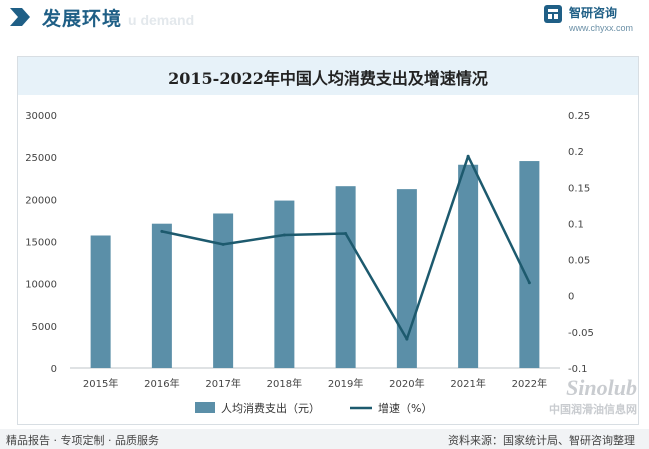 The image size is (649, 449). Describe the element at coordinates (324, 439) in the screenshot. I see `footer: 精品报告 · 专项定制 · 品质服务 资料来源：国家统计局、智研咨询整理` at that location.